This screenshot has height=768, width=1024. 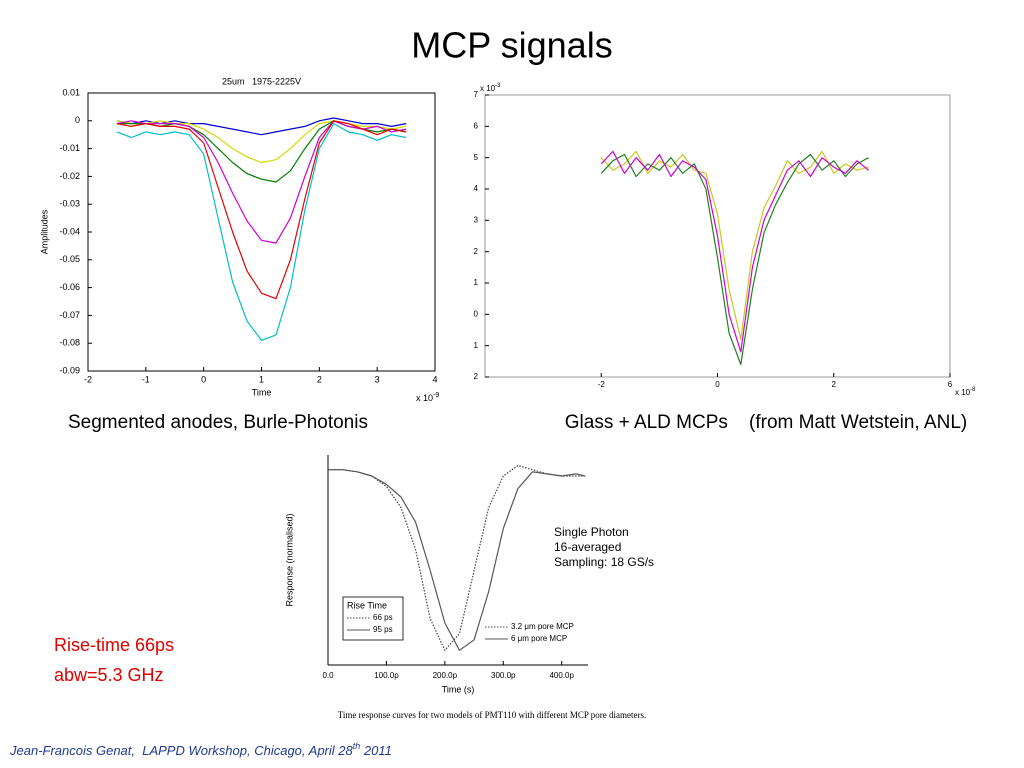 What do you see at coordinates (289, 559) in the screenshot?
I see `y-axis-label: Response (normalised)` at bounding box center [289, 559].